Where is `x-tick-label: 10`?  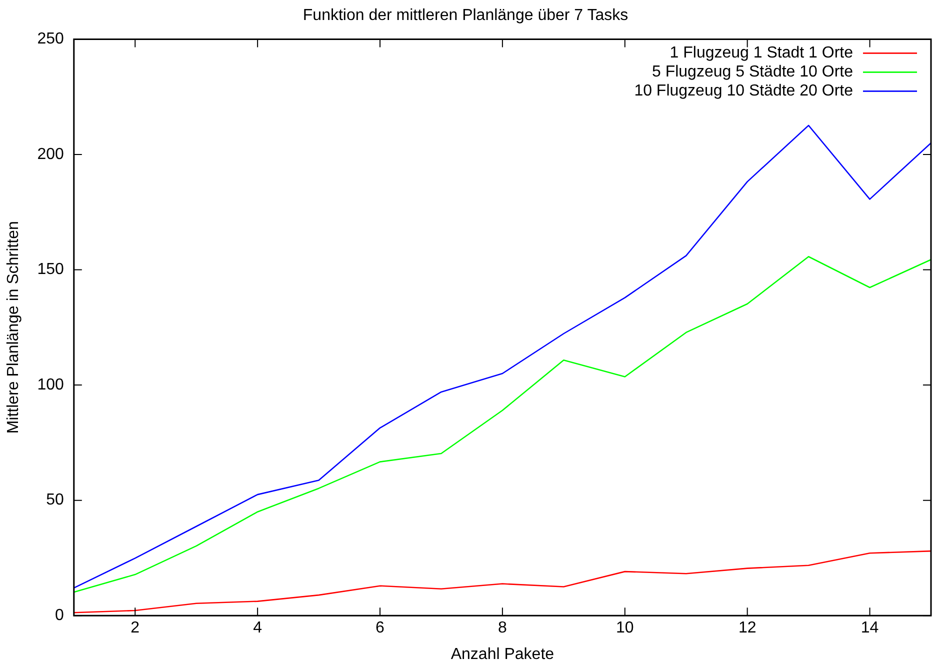
x-tick-label: 10 is located at coordinates (625, 628).